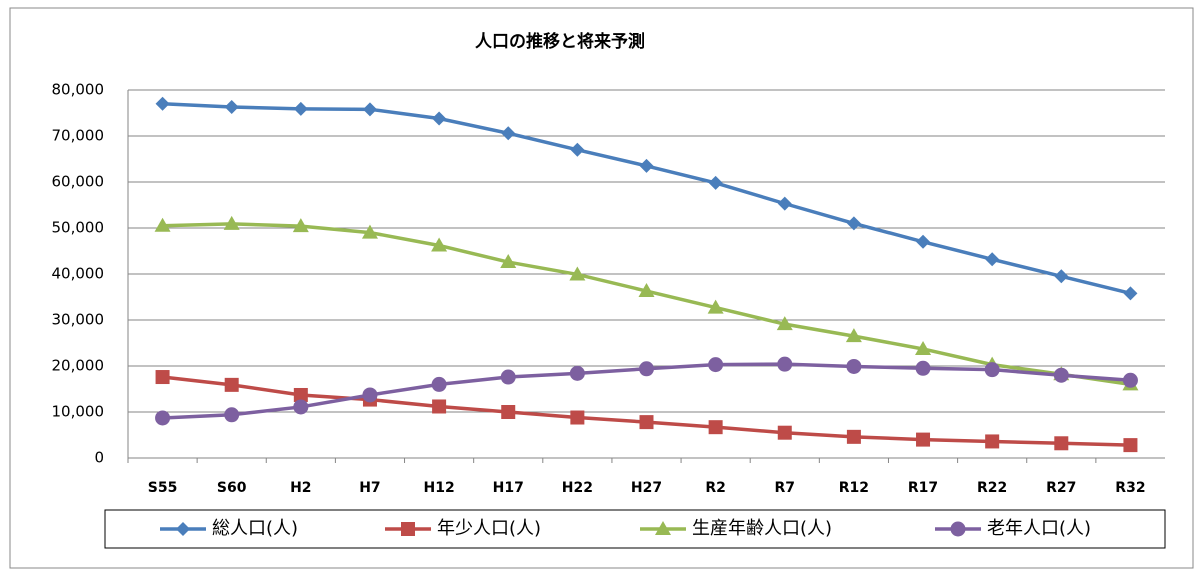  What do you see at coordinates (635, 529) in the screenshot?
I see `legend-box` at bounding box center [635, 529].